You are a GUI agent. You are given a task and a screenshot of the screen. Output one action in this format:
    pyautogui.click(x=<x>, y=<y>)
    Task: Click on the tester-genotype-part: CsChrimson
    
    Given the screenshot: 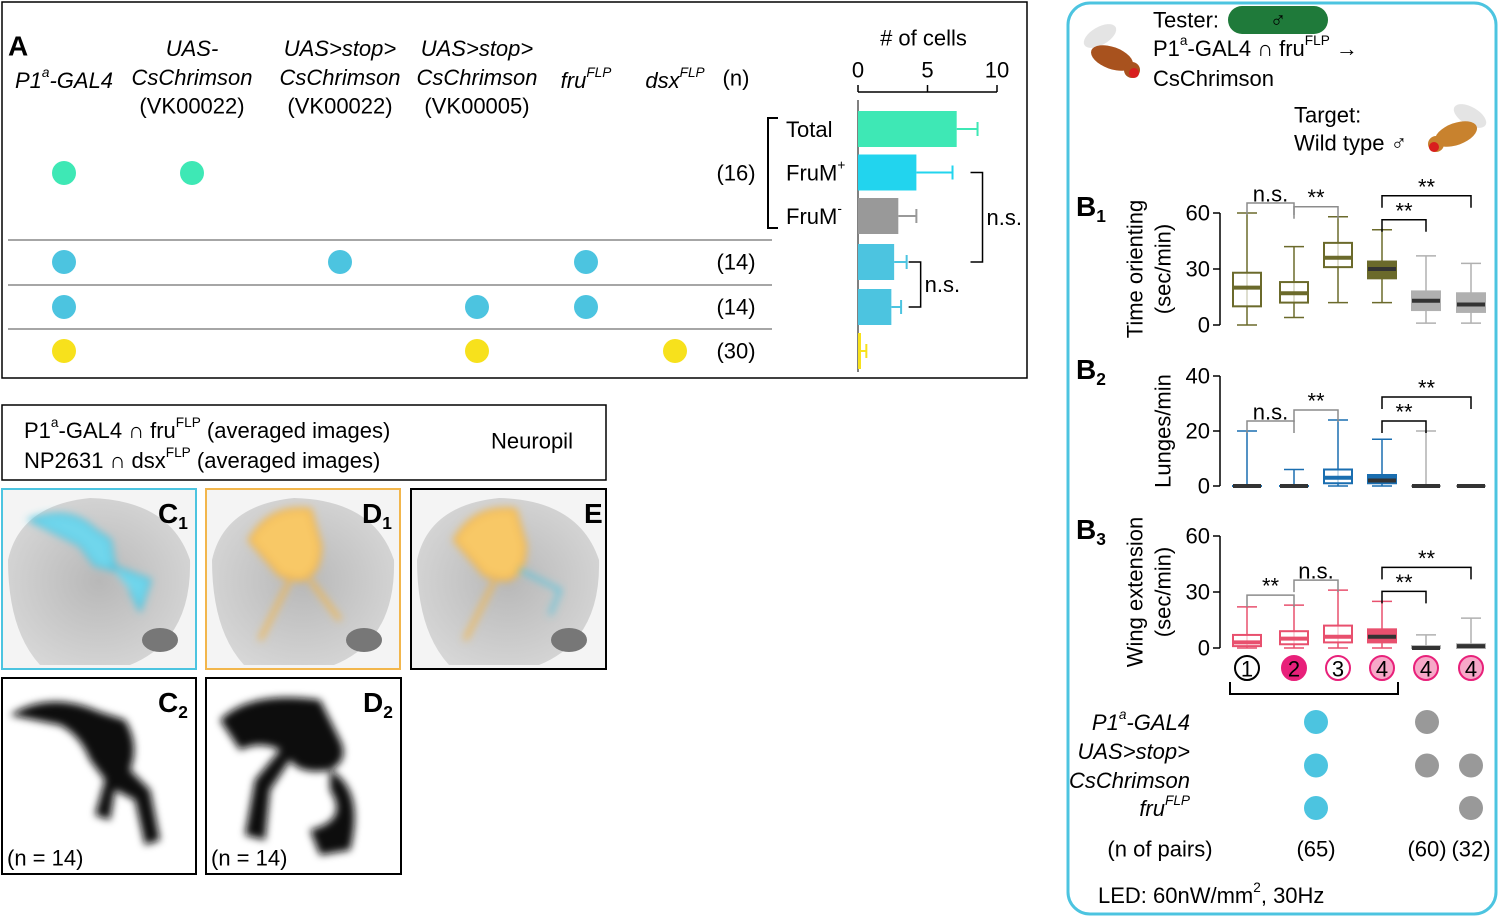 What is the action you would take?
    pyautogui.click(x=1213, y=78)
    